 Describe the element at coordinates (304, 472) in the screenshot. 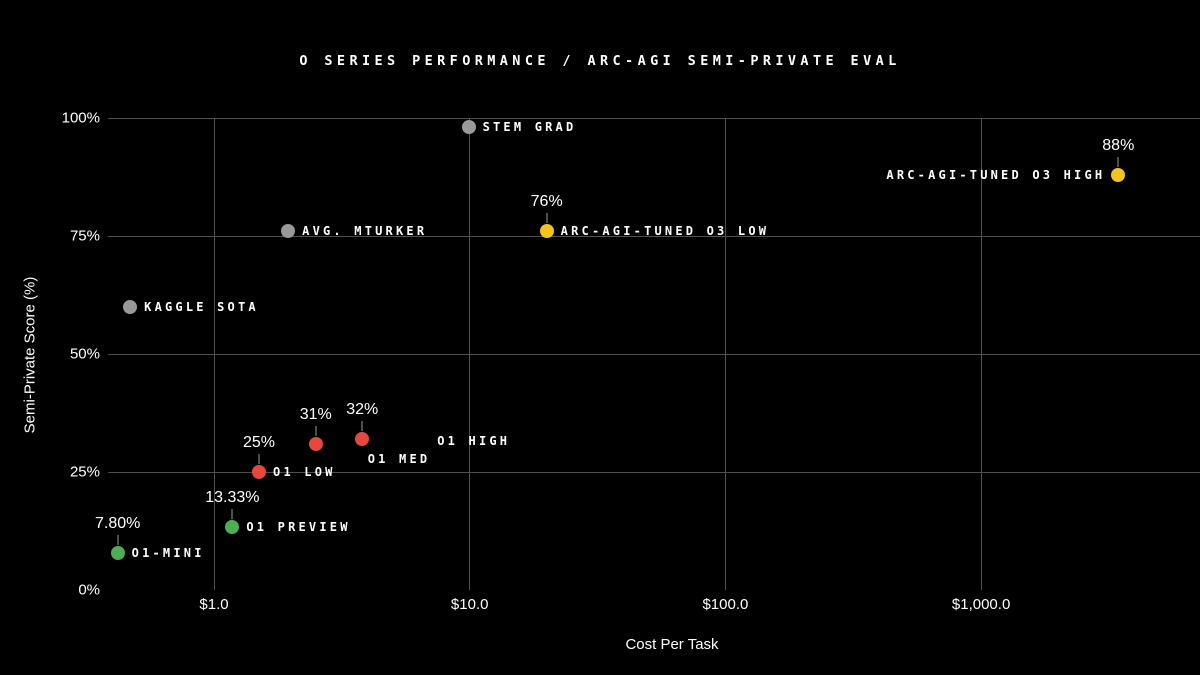

I see `data-point-name-label: O1 LOW` at that location.